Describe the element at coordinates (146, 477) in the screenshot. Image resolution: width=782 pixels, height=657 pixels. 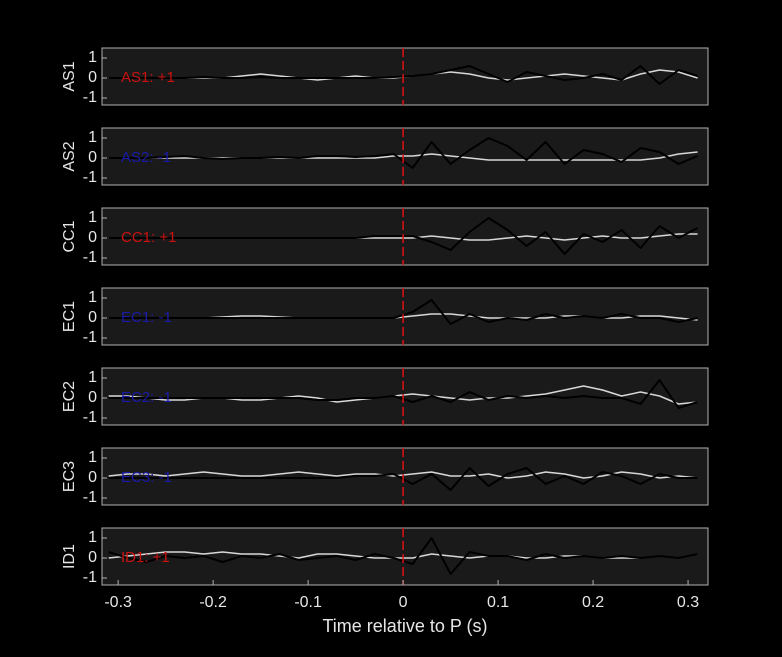
I see `annotation: EC3: -1` at that location.